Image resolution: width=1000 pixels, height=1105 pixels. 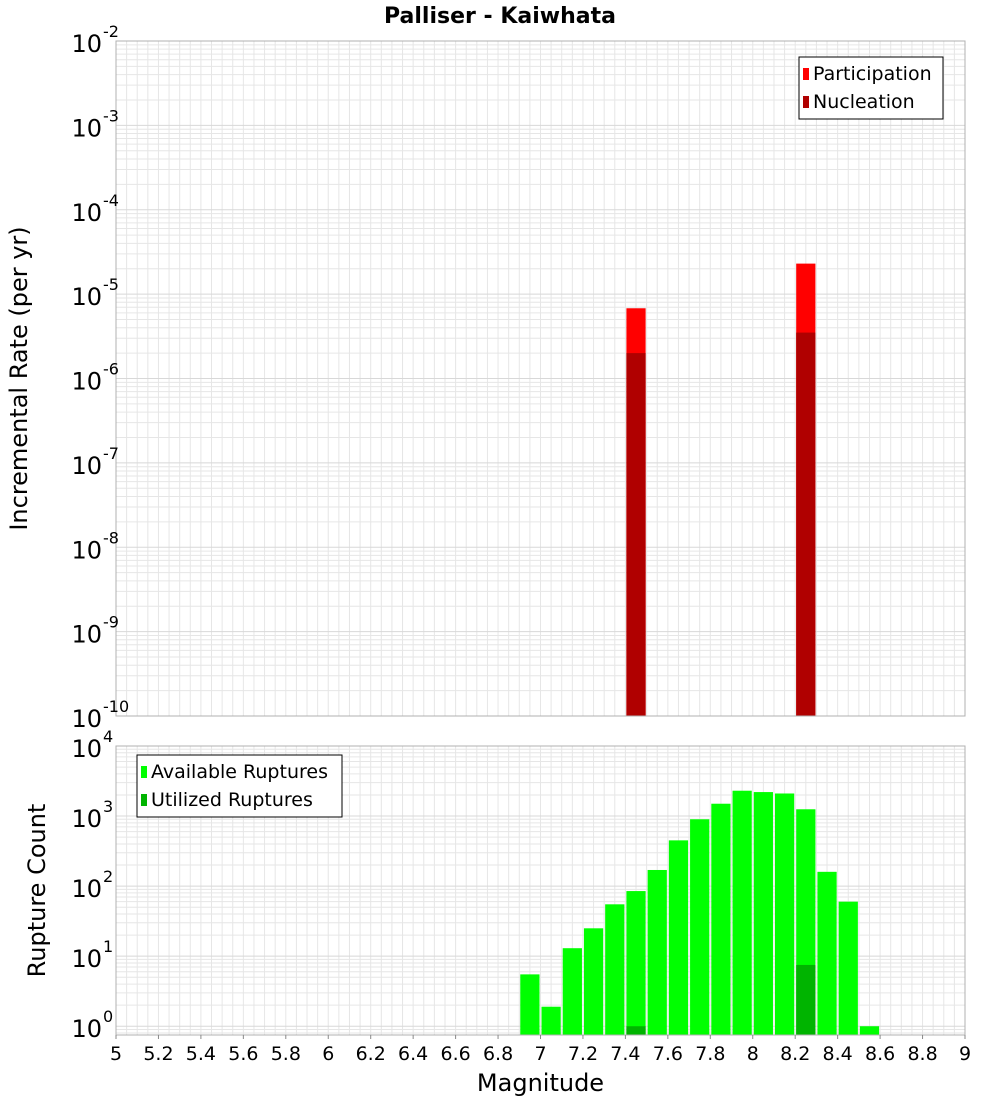 What do you see at coordinates (158, 1054) in the screenshot?
I see `x-axis-tick-label: 5.2` at bounding box center [158, 1054].